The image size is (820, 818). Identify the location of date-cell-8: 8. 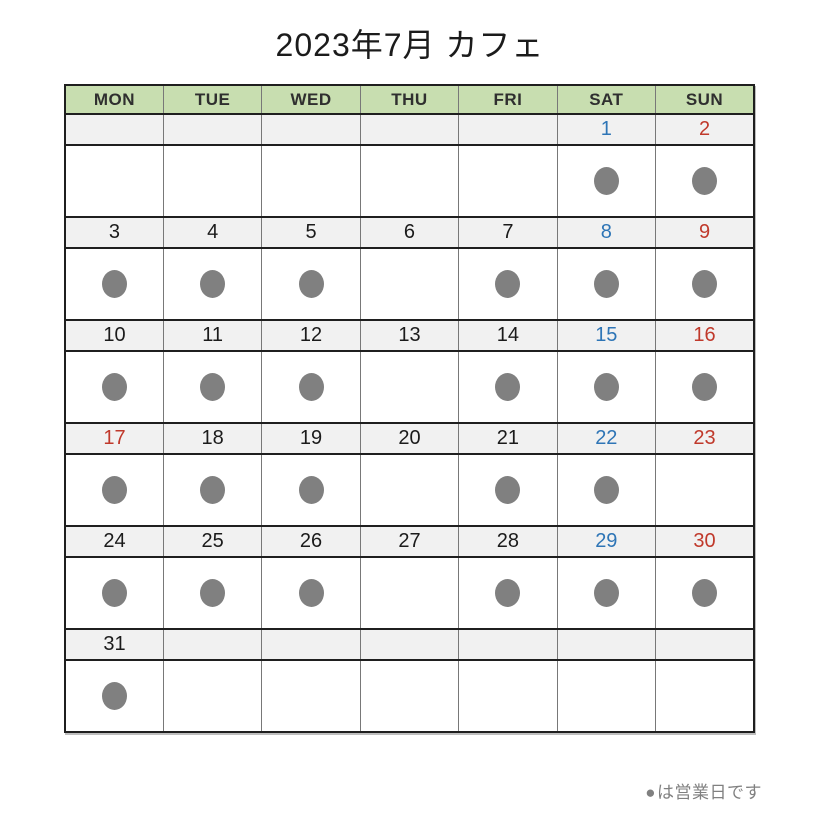
(606, 232).